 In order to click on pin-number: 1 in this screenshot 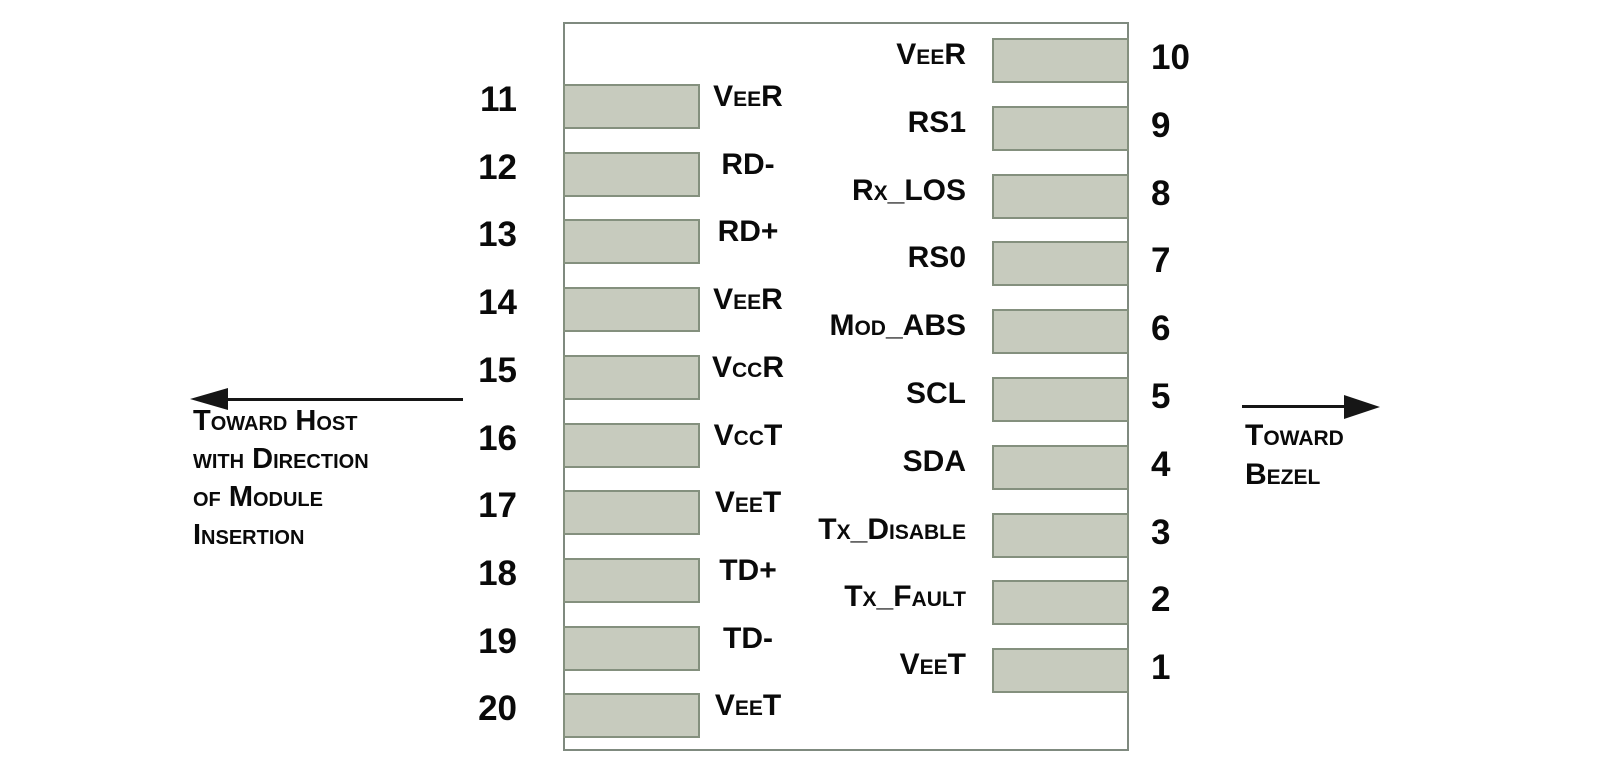, I will do `click(1161, 668)`.